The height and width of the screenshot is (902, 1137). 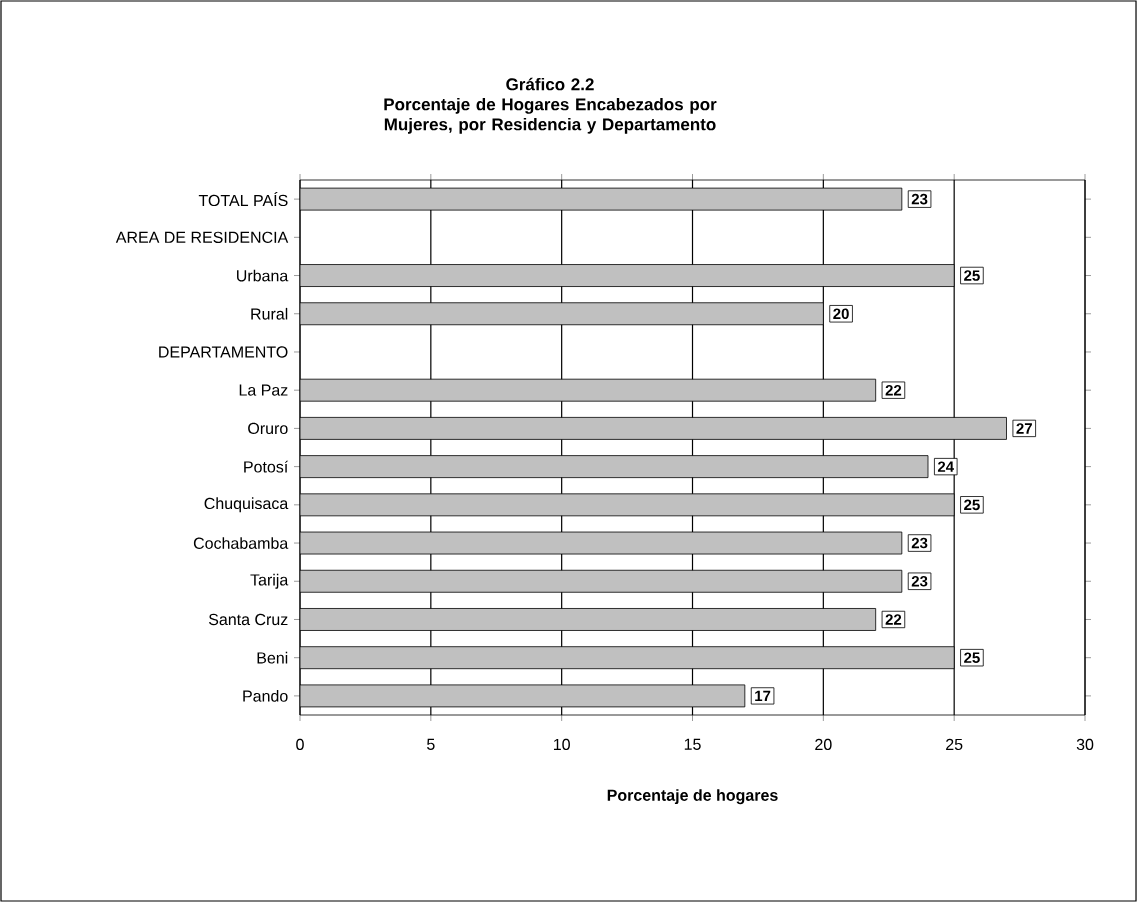 What do you see at coordinates (1085, 744) in the screenshot?
I see `x-tick-label: 30` at bounding box center [1085, 744].